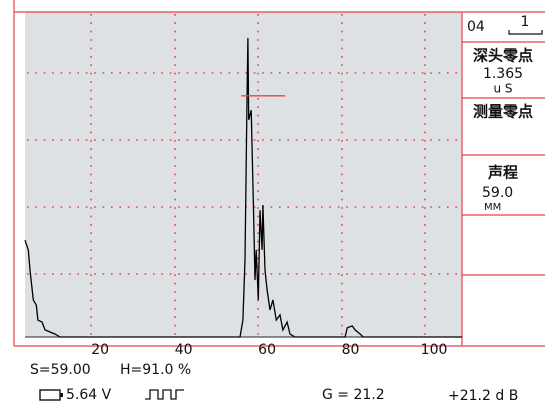 This screenshot has height=403, width=545. What do you see at coordinates (503, 112) in the screenshot?
I see `measure-zero-label: 测量零点` at bounding box center [503, 112].